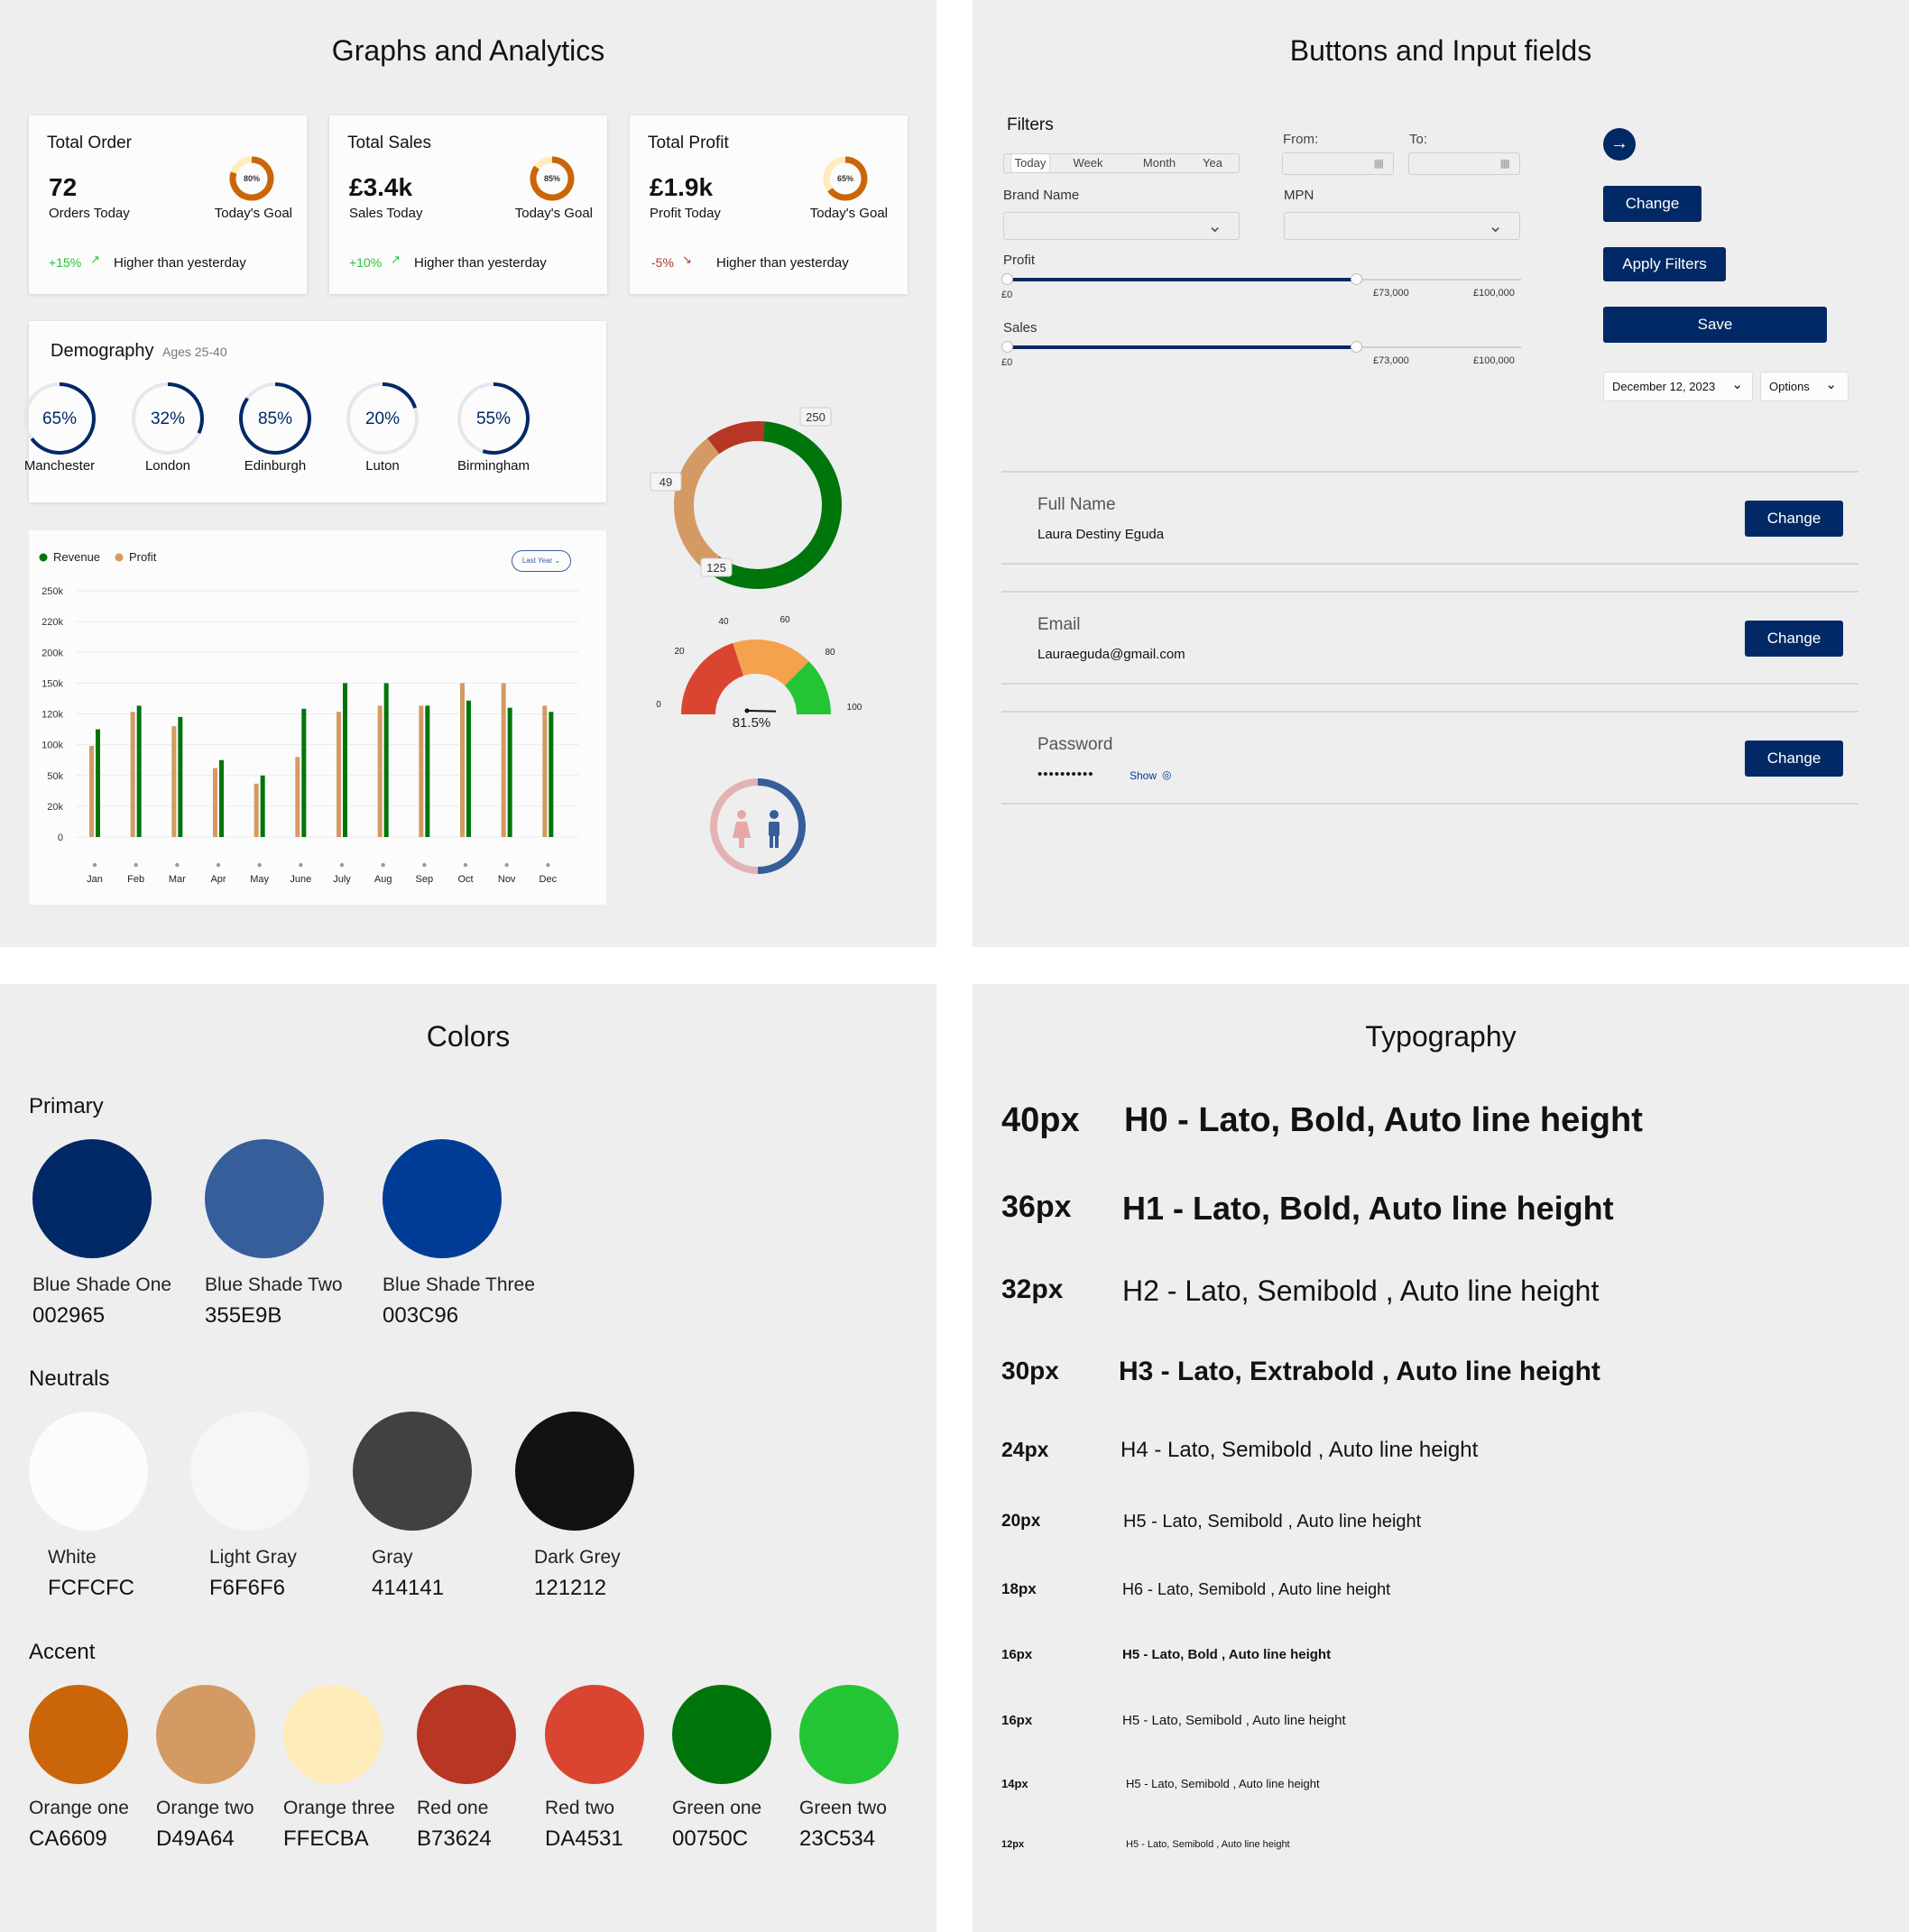 The image size is (1909, 1932). I want to click on city-name: Manchester, so click(60, 466).